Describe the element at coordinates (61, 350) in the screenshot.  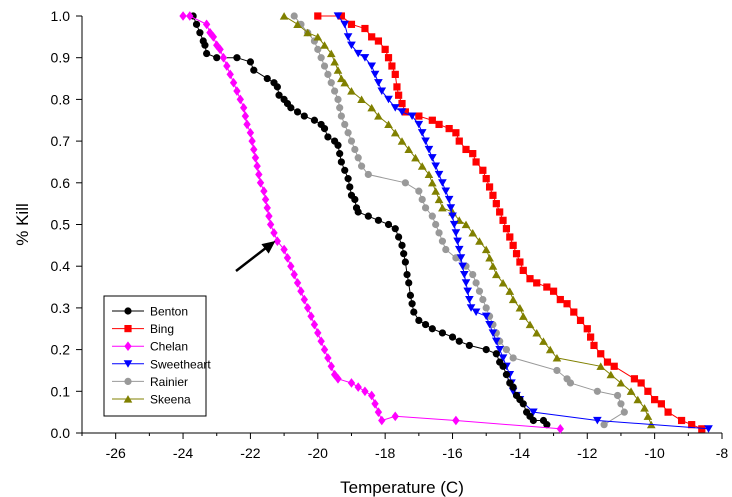
I see `y-tick-label: 0.2` at that location.